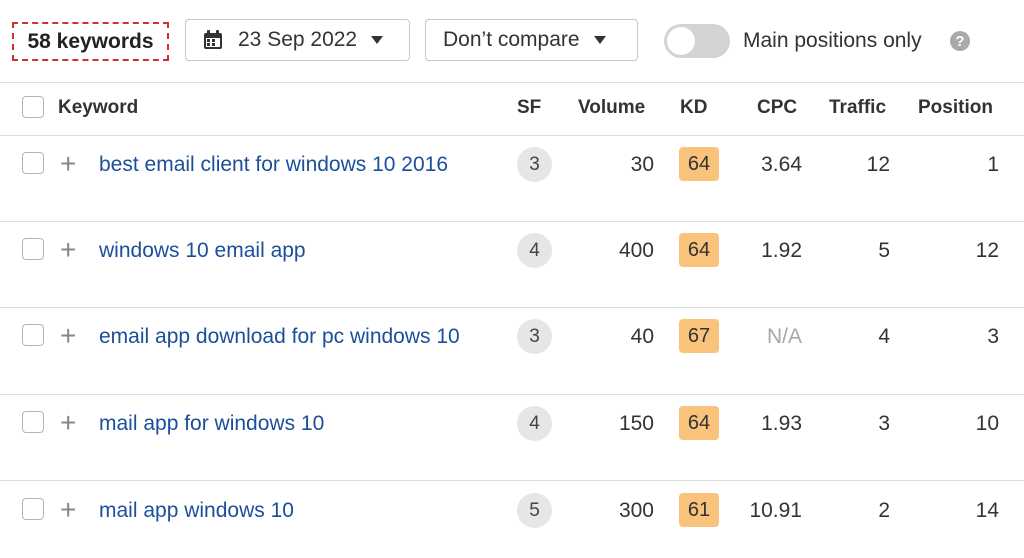 This screenshot has width=1024, height=558. I want to click on position-value: 3, so click(993, 336).